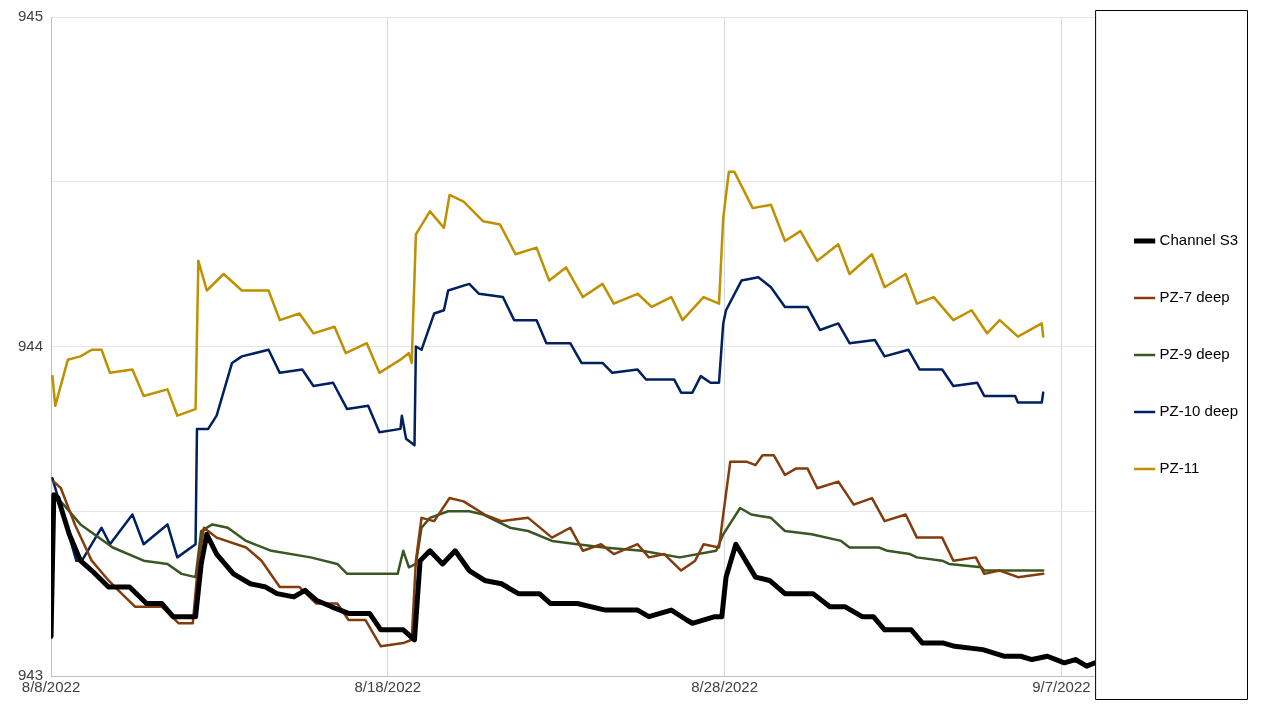 This screenshot has width=1276, height=706. I want to click on y-tick-label: 944, so click(31, 345).